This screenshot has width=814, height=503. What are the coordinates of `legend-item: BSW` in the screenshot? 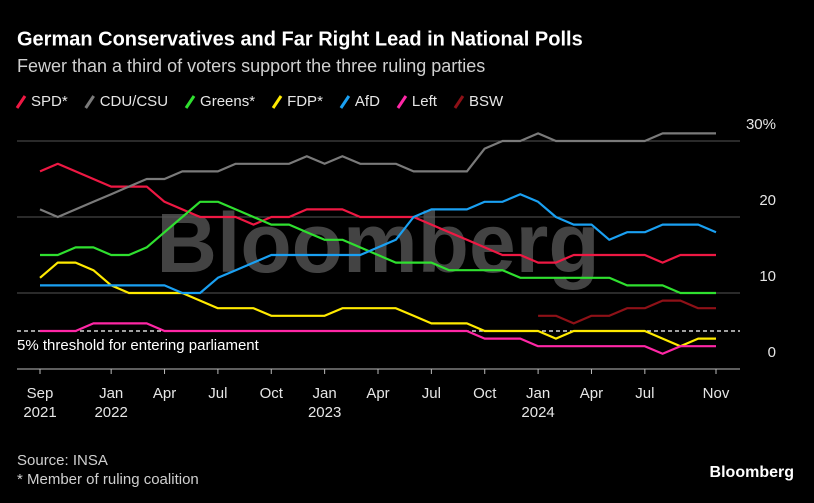 It's located at (478, 101).